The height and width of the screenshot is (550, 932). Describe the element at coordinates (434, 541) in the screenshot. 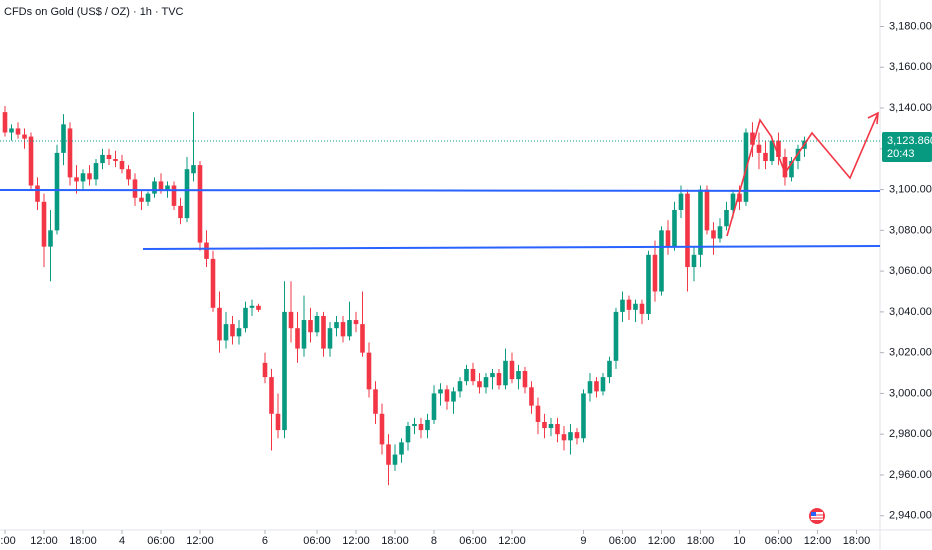

I see `x-tick-label: 8` at that location.